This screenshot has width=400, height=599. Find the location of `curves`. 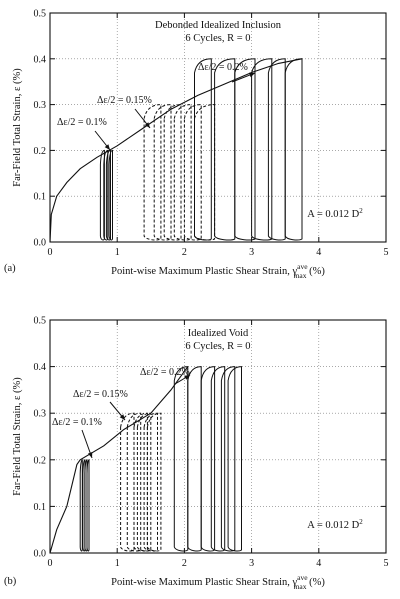

curves is located at coordinates (146, 459).